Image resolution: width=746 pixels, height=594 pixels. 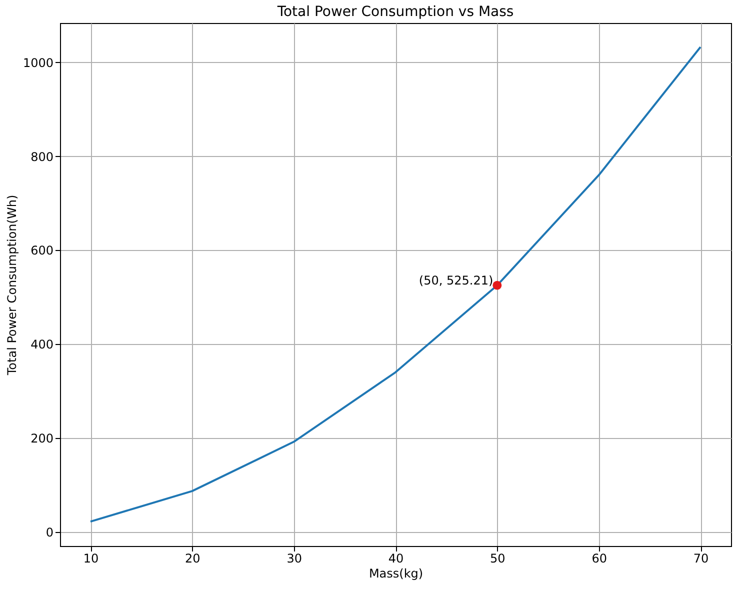 I want to click on x-tick-label: 20, so click(x=192, y=559).